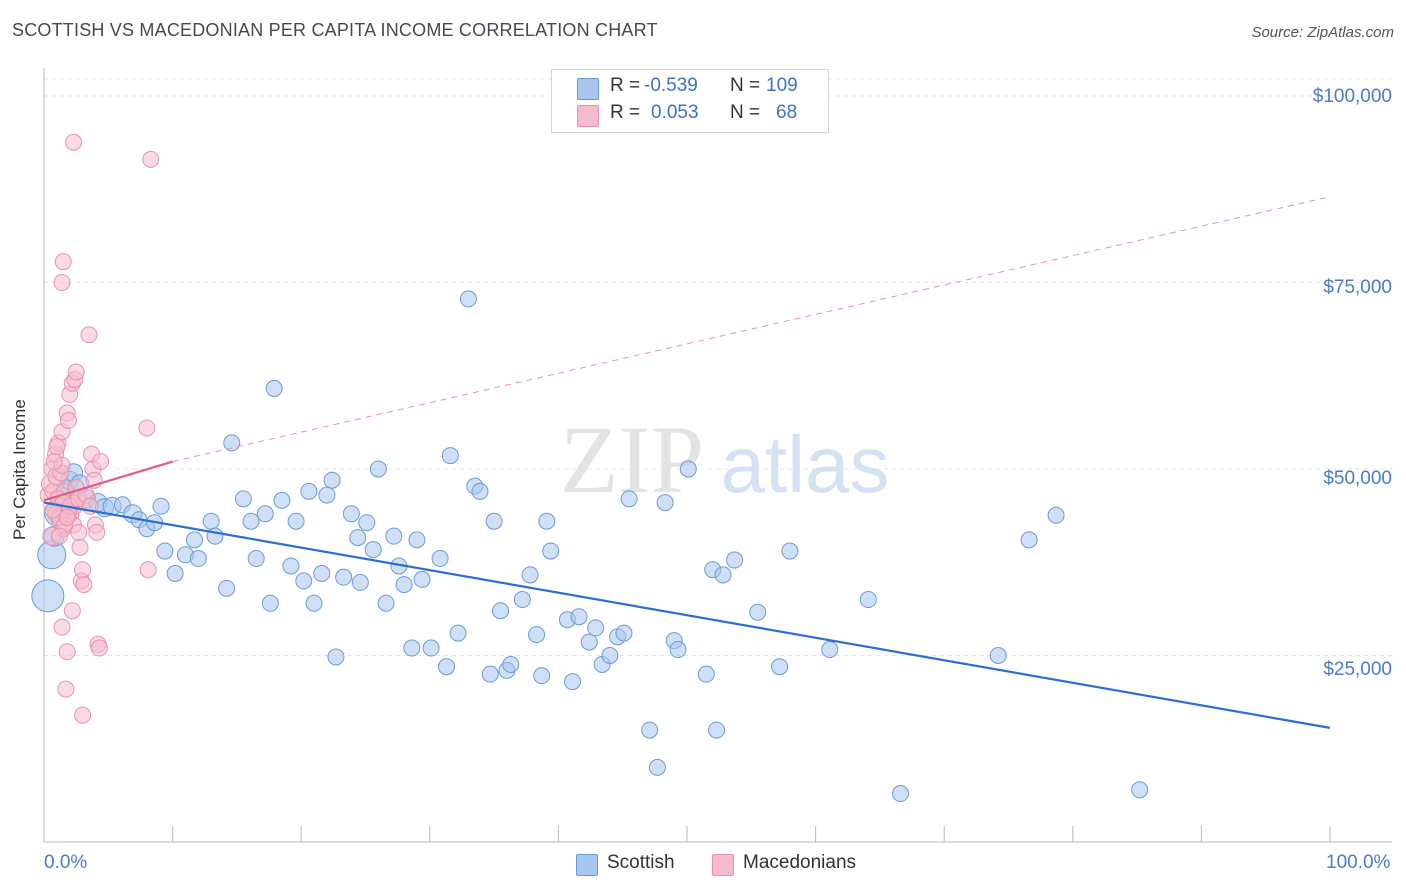  What do you see at coordinates (588, 116) in the screenshot?
I see `macedonians-swatch-icon` at bounding box center [588, 116].